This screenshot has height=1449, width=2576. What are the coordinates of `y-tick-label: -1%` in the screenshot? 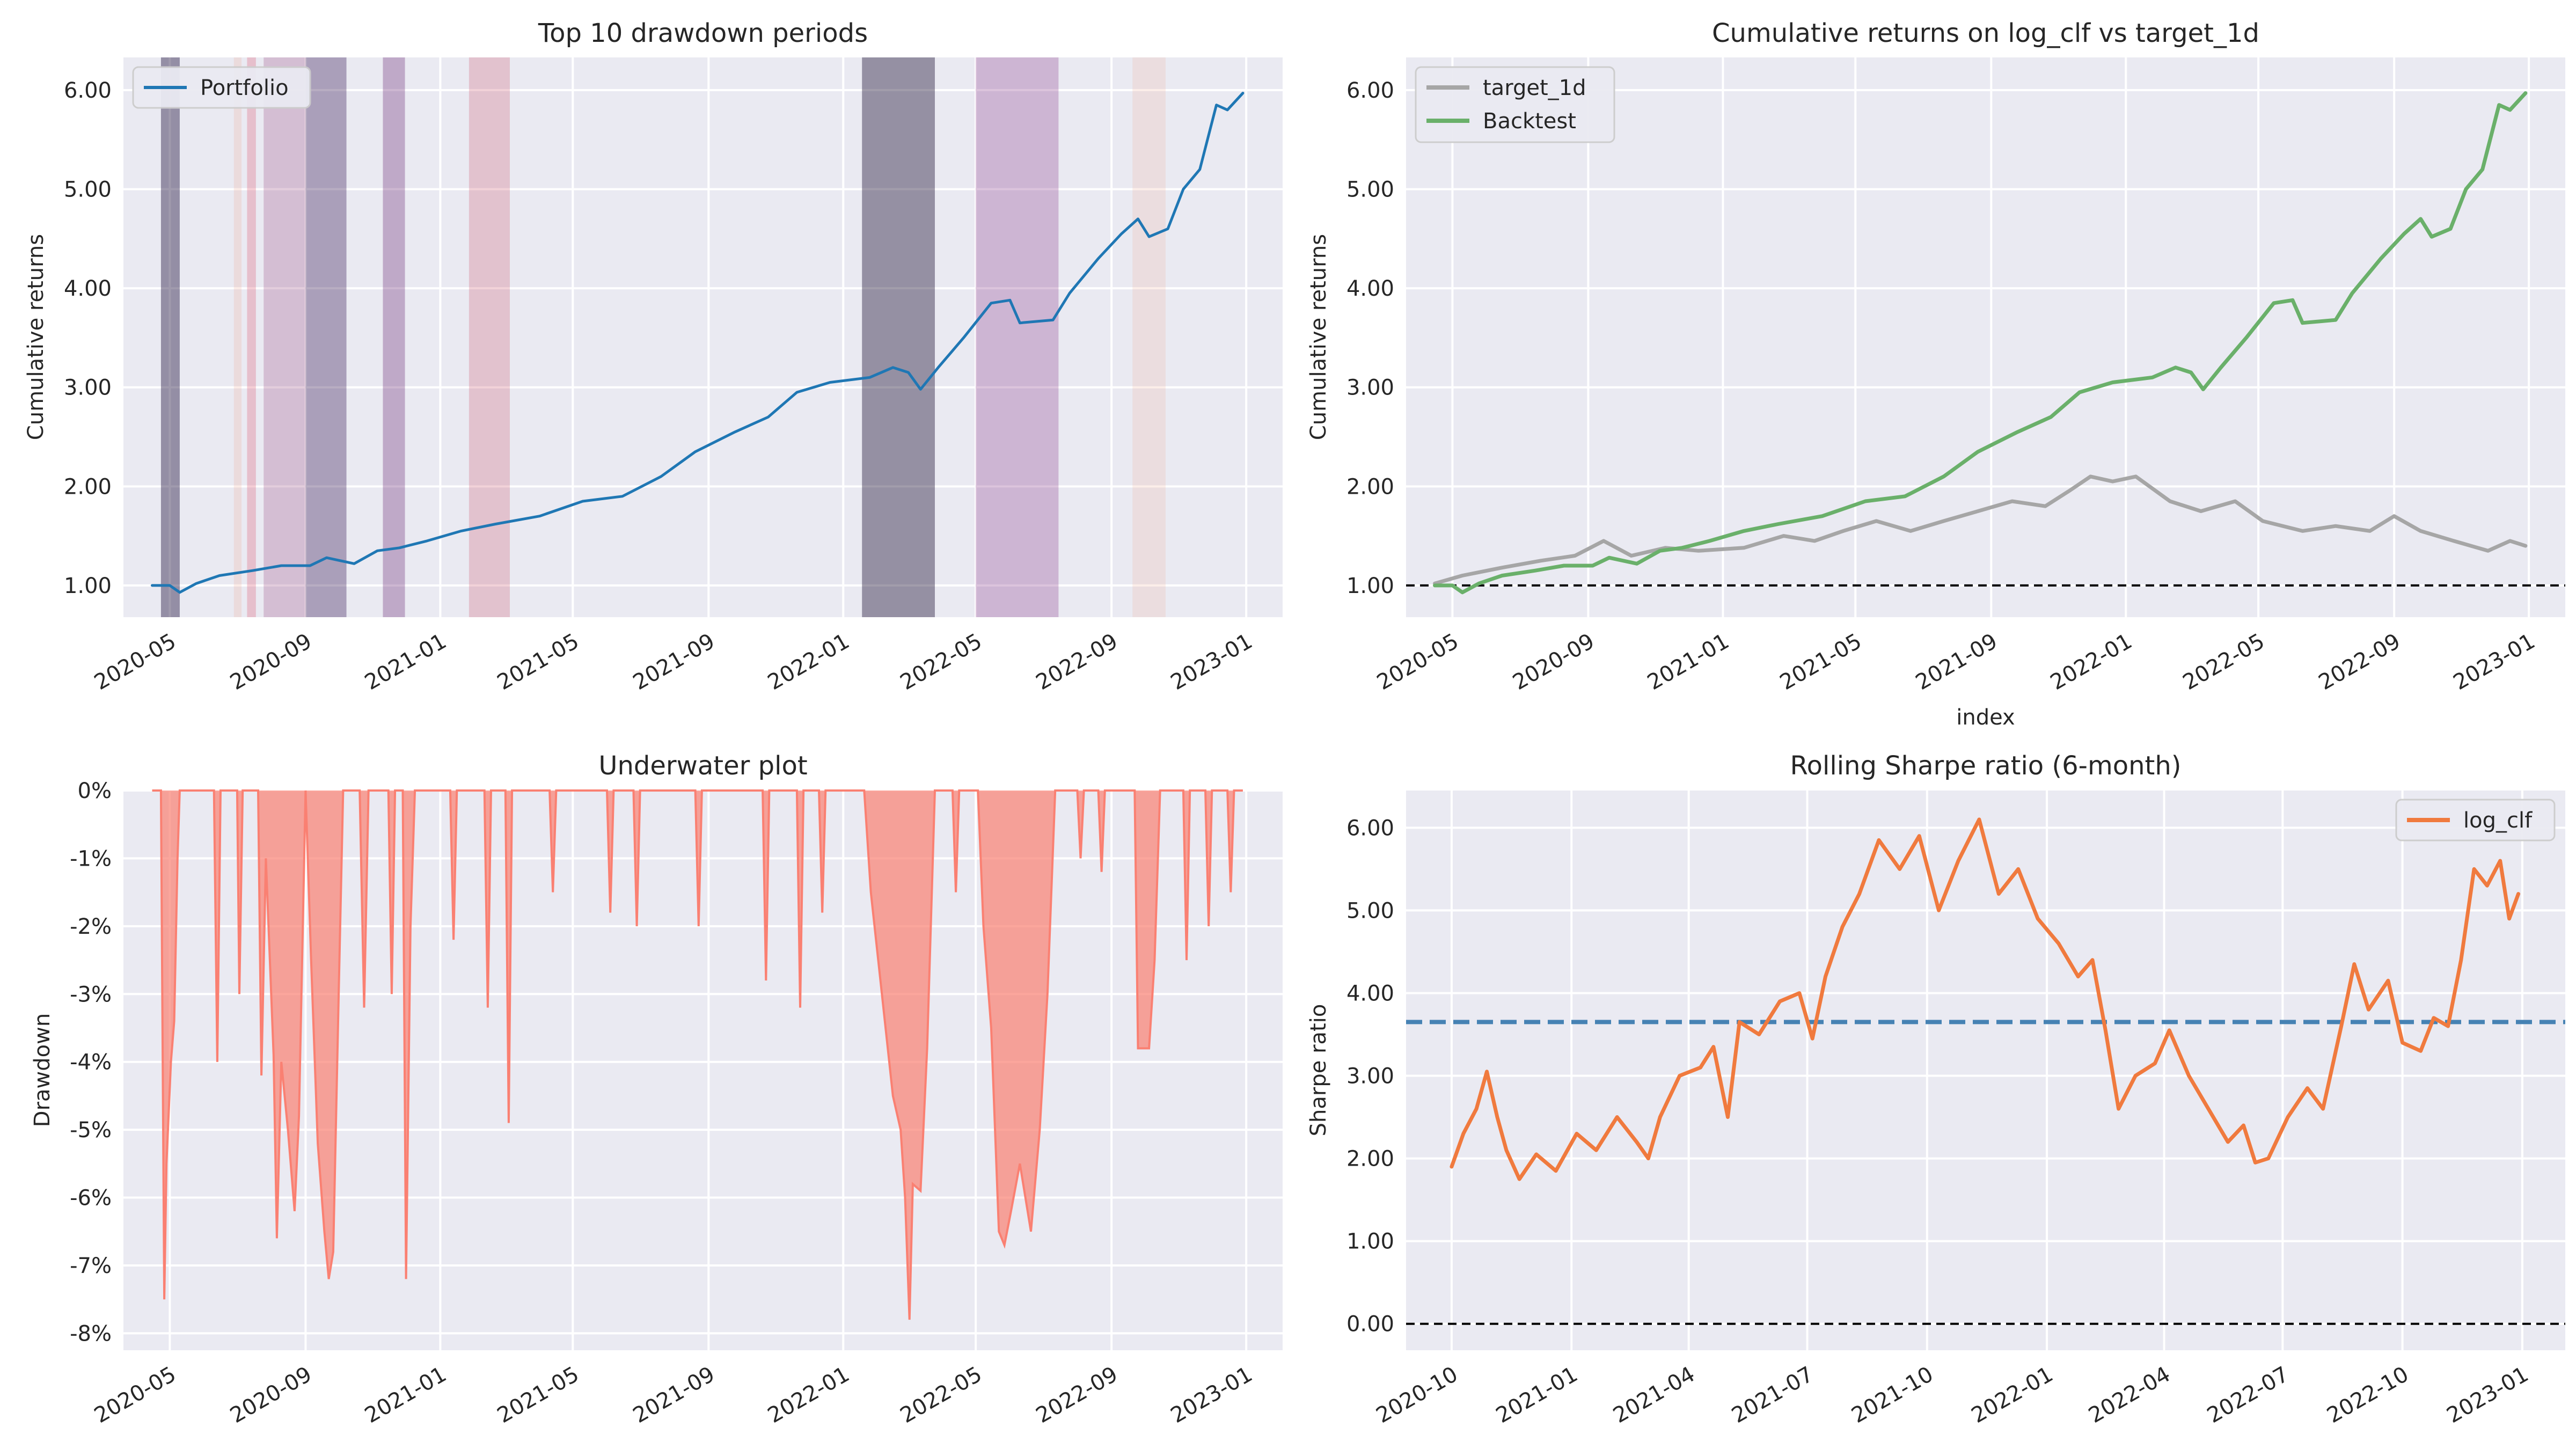 It's located at (91, 858).